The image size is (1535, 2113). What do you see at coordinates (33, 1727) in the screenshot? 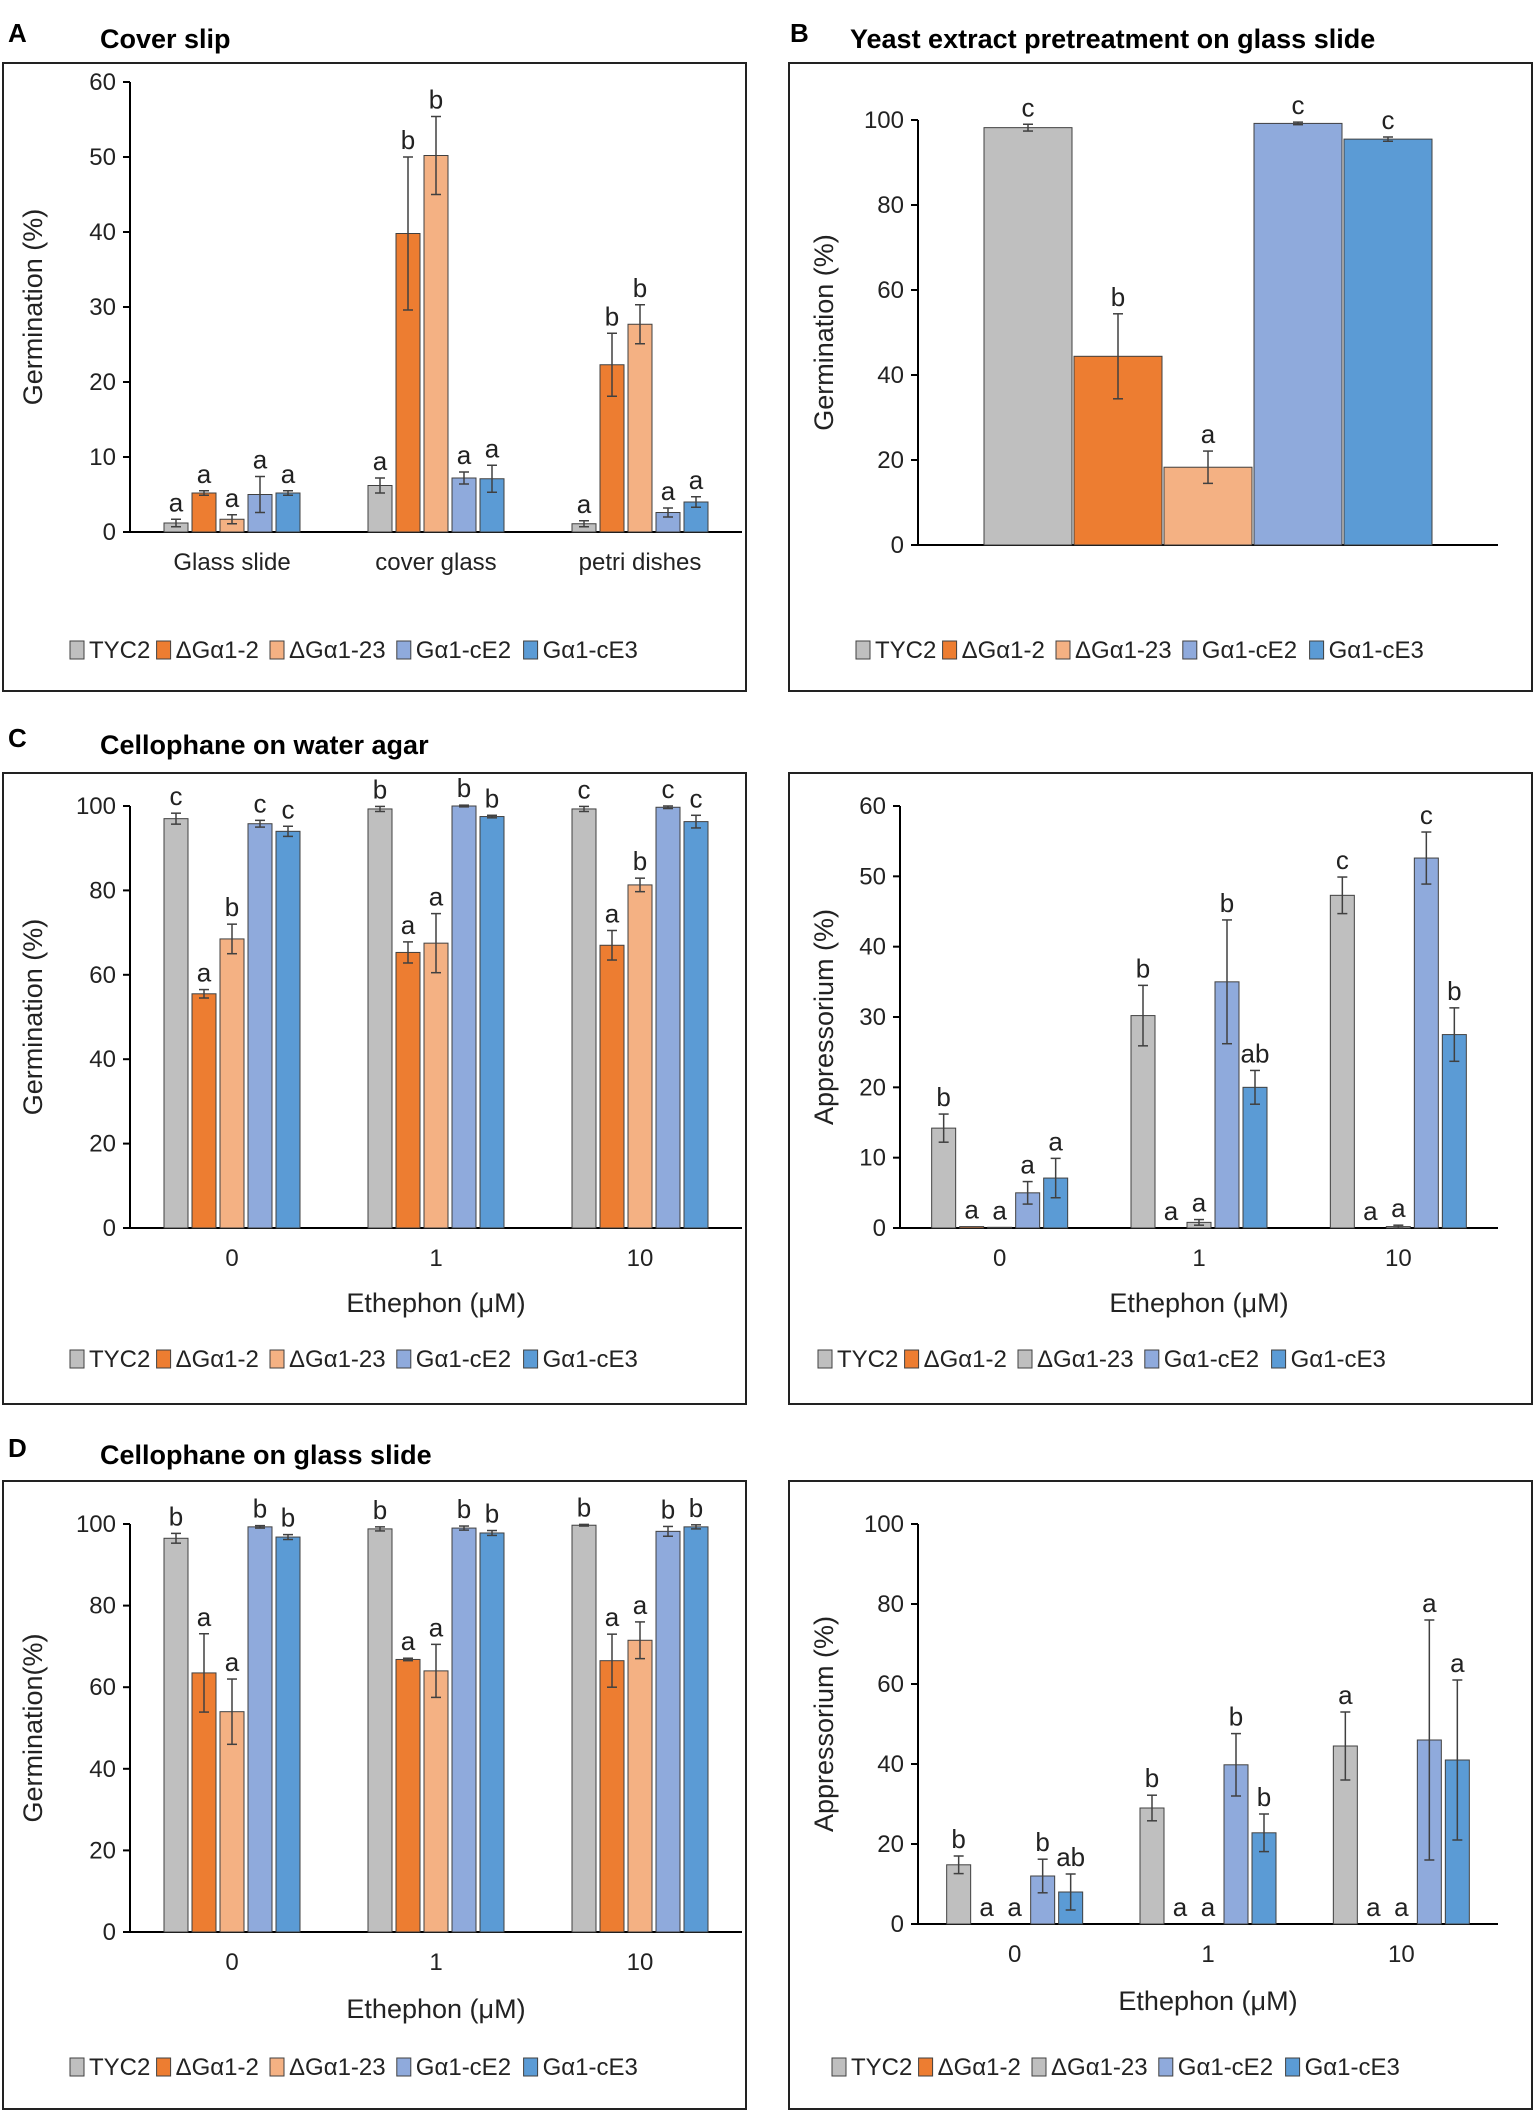
I see `y-axis-label: Germination(%)` at bounding box center [33, 1727].